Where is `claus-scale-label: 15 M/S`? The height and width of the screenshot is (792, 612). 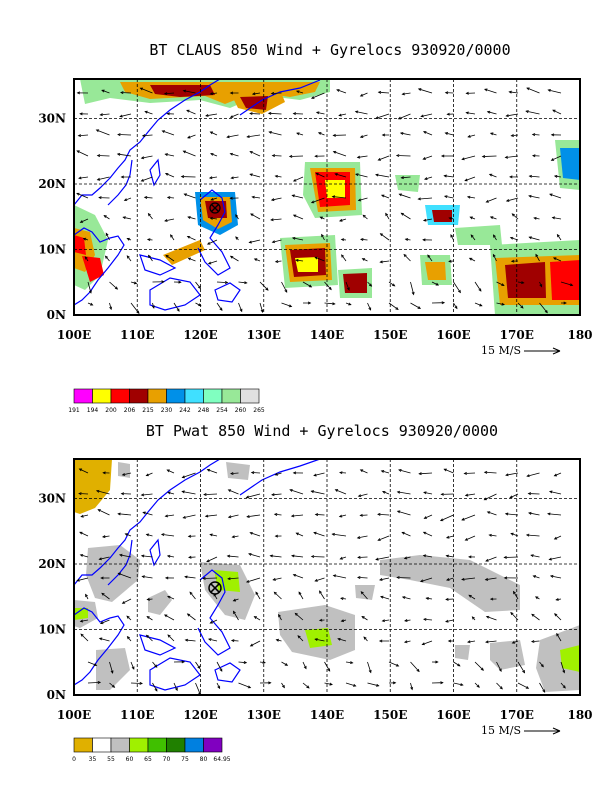 claus-scale-label: 15 M/S is located at coordinates (501, 350).